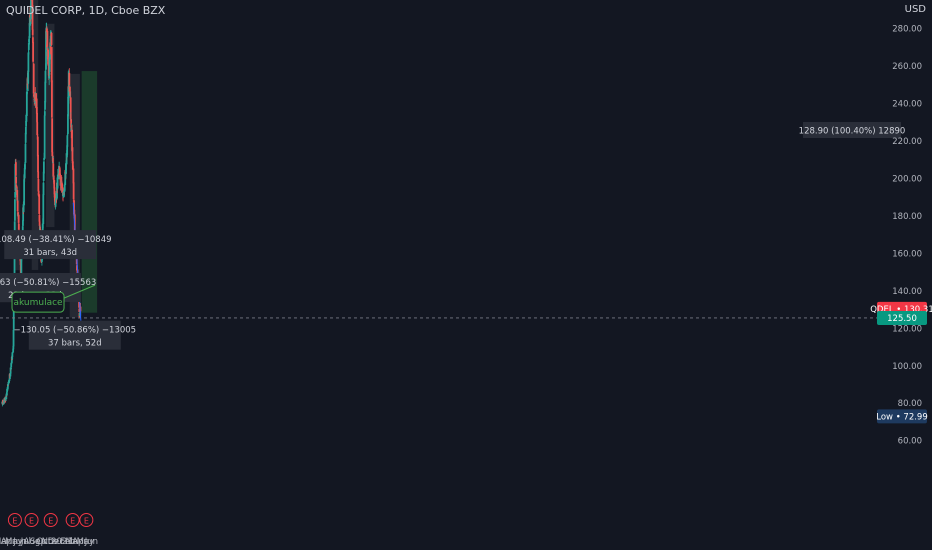 Image resolution: width=932 pixels, height=550 pixels. I want to click on y-tick-label: 280.00, so click(907, 29).